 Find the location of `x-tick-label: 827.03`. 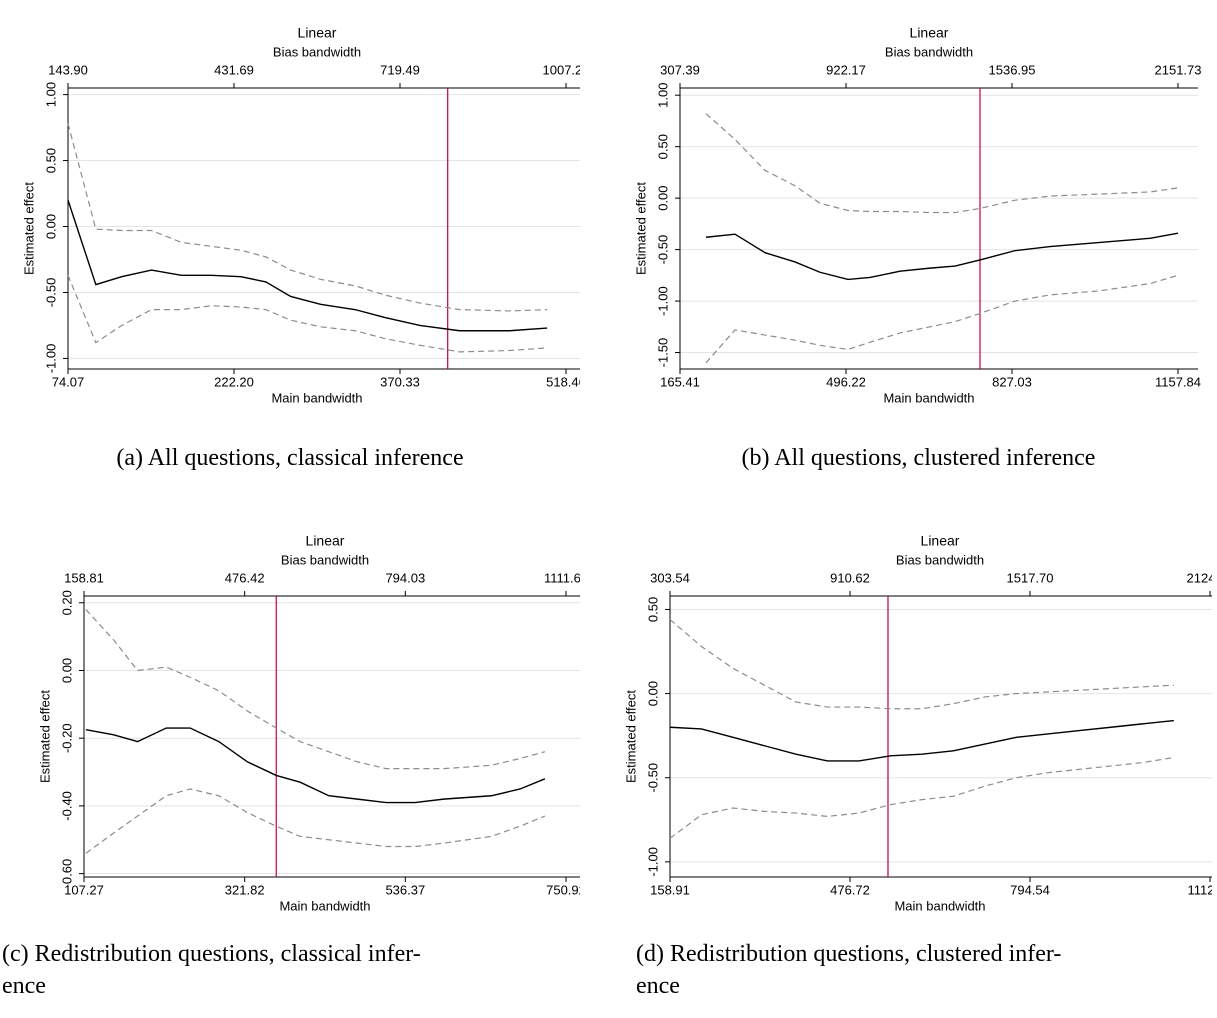

x-tick-label: 827.03 is located at coordinates (1012, 381).